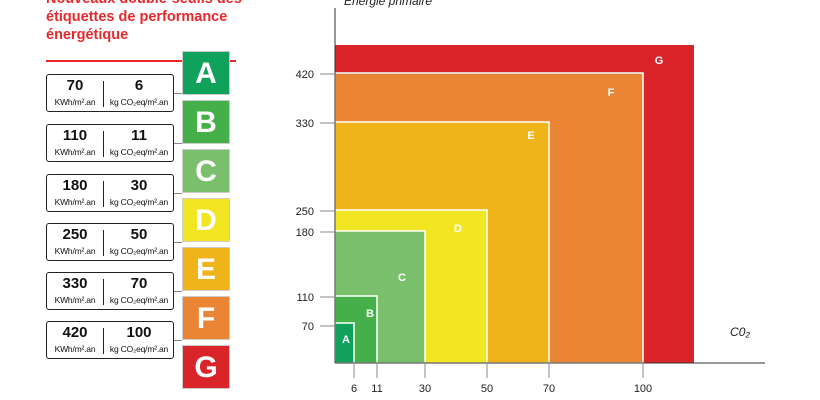 The height and width of the screenshot is (400, 820). What do you see at coordinates (501, 379) in the screenshot?
I see `x-ticks: 6 11 30 50 70 100` at bounding box center [501, 379].